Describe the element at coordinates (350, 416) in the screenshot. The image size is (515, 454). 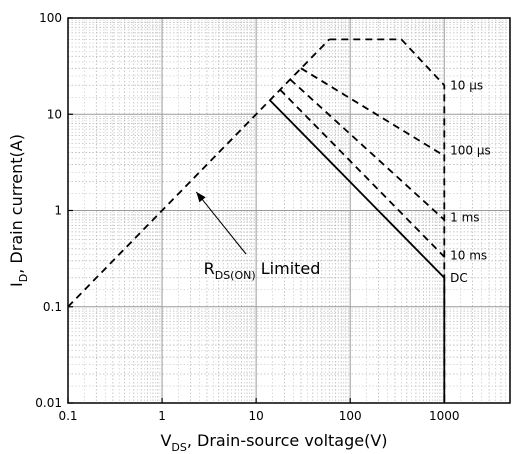
I see `x-tick-label: 100` at that location.